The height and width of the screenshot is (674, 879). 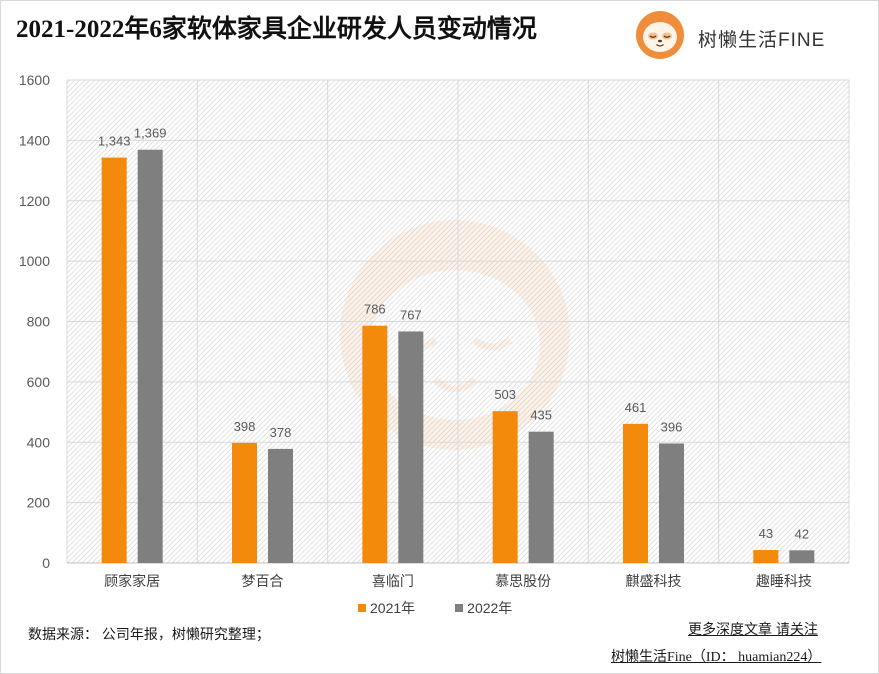 I want to click on y-tick-label: 1600, so click(x=34, y=80).